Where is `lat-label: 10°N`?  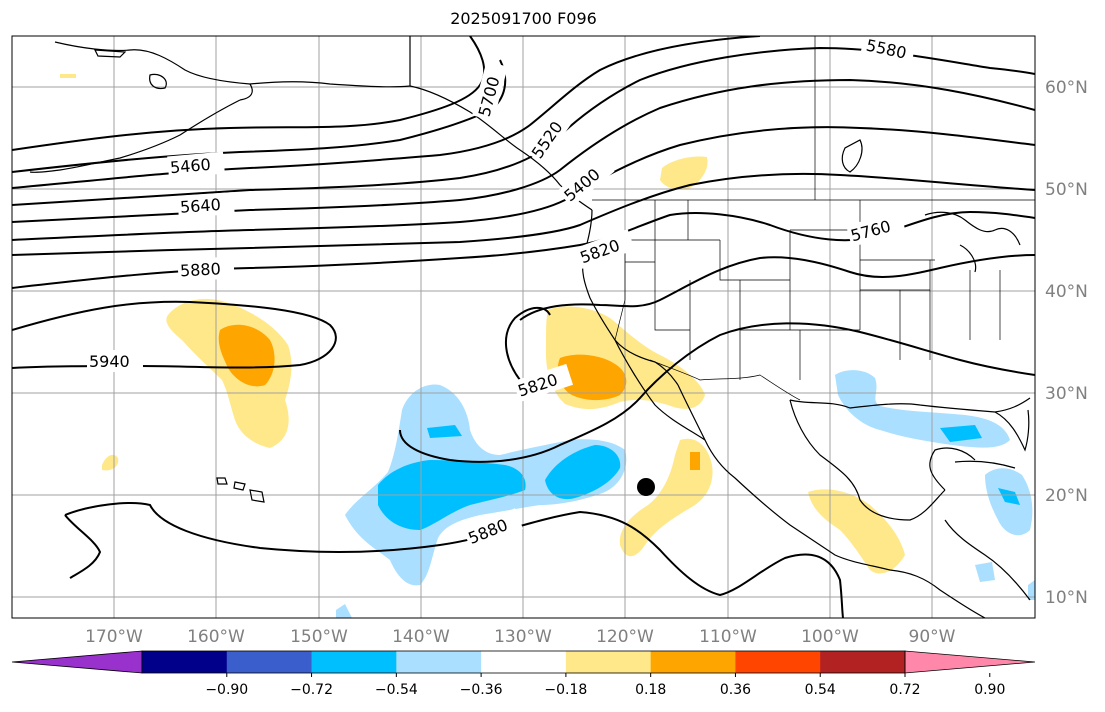 lat-label: 10°N is located at coordinates (1066, 598).